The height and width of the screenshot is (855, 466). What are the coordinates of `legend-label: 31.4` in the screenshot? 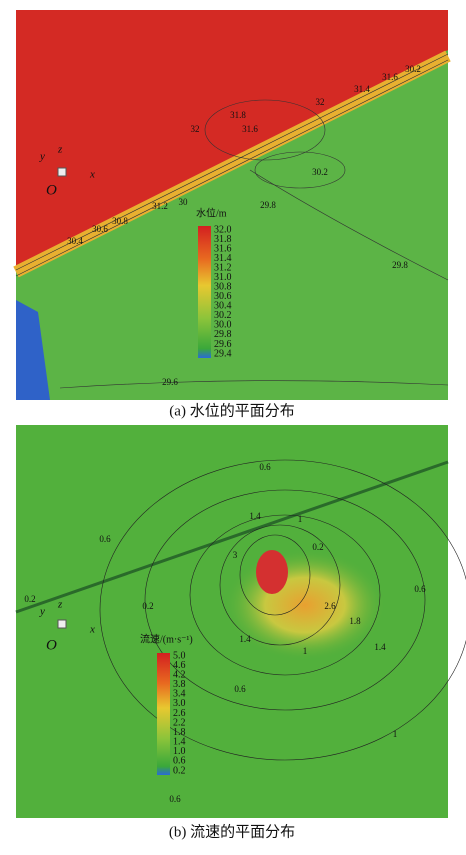 It's located at (223, 258).